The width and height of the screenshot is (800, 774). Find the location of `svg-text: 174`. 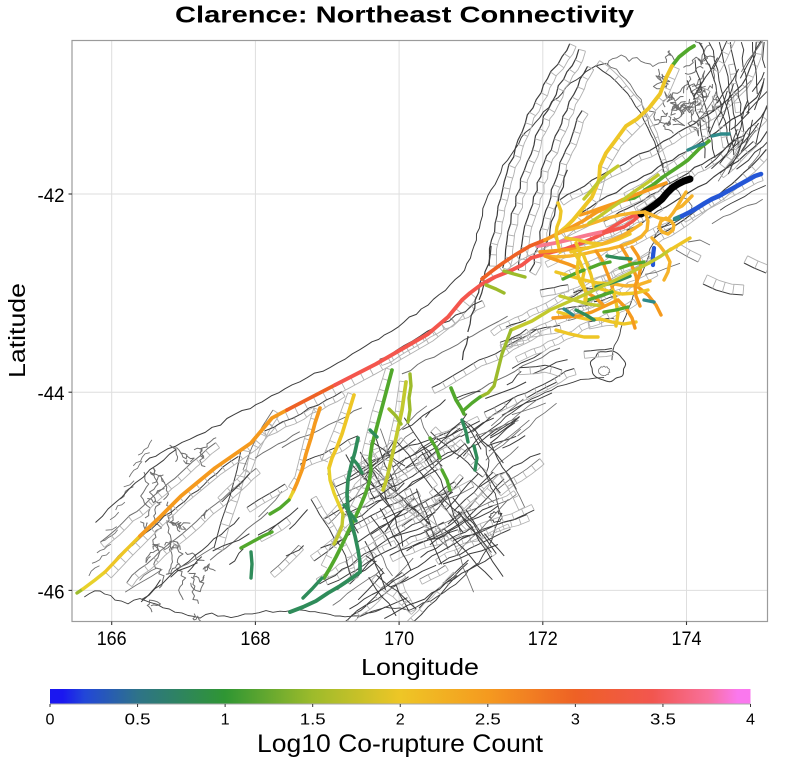

svg-text: 174 is located at coordinates (687, 639).